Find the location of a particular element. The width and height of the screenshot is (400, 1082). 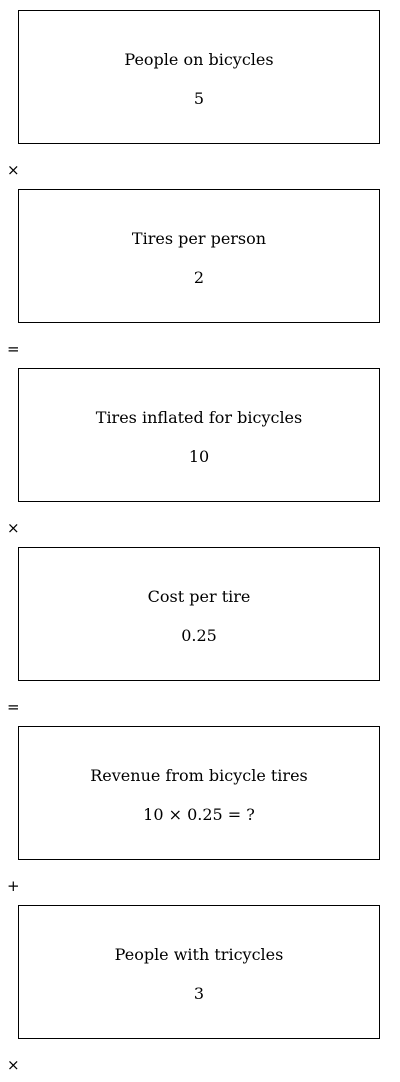

plus-operator: + is located at coordinates (13, 886).